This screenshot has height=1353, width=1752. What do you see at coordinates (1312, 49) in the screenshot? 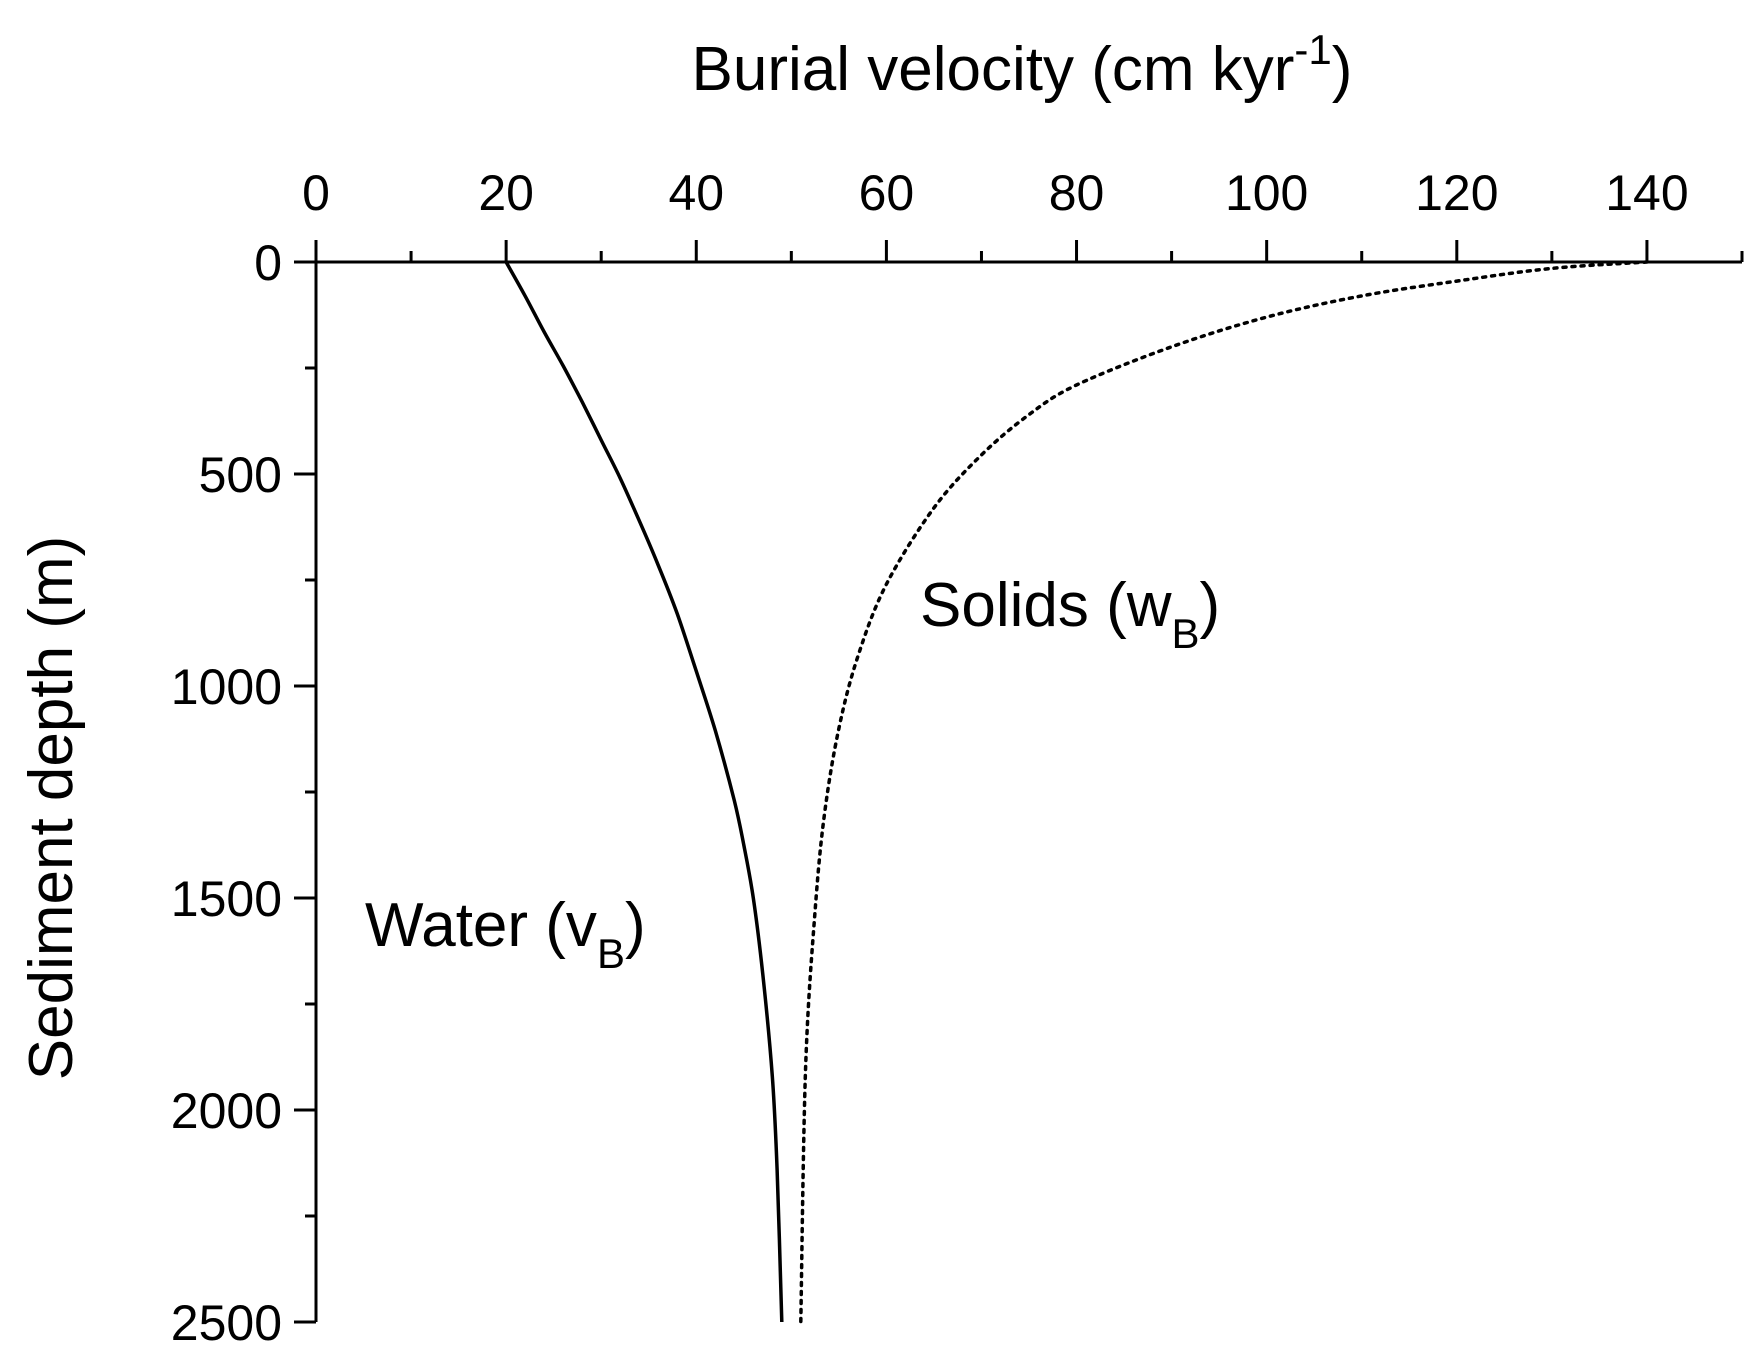
I see `x-axis-title-superscript: -1` at bounding box center [1312, 49].